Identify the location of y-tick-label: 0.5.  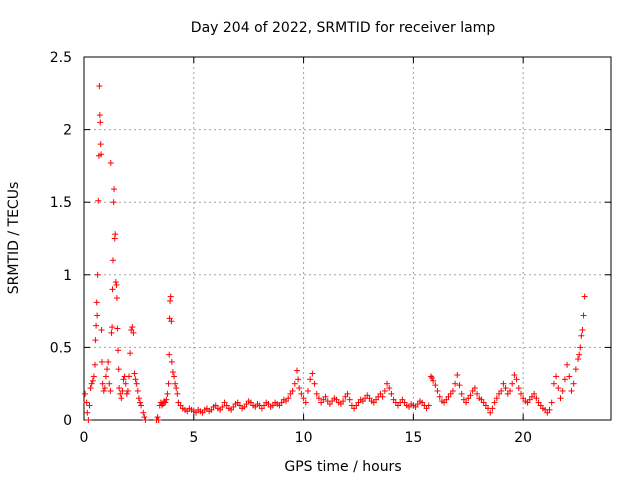
(61, 348).